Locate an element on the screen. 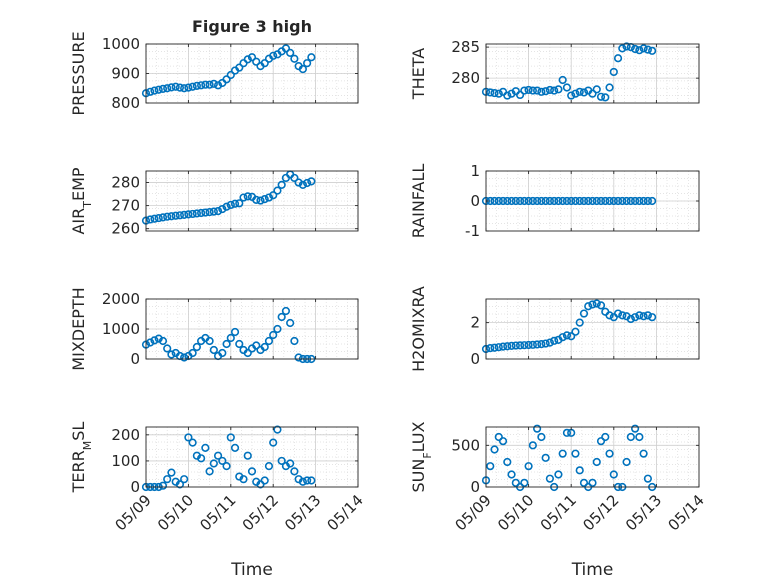 This screenshot has height=587, width=778. y-tick-label: 280 is located at coordinates (465, 78).